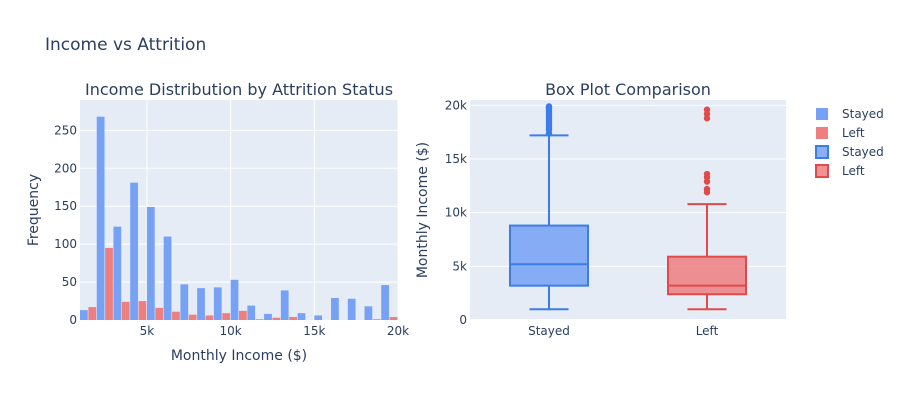 This screenshot has height=404, width=900. I want to click on box-y-tick-labels: 0 5k 10k 15k 20k, so click(456, 212).